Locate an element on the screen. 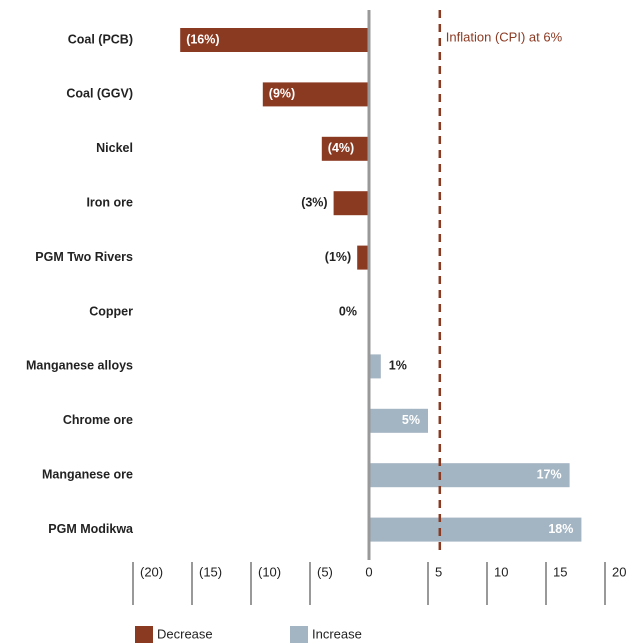 The image size is (637, 644). value-label: (16%) is located at coordinates (202, 39).